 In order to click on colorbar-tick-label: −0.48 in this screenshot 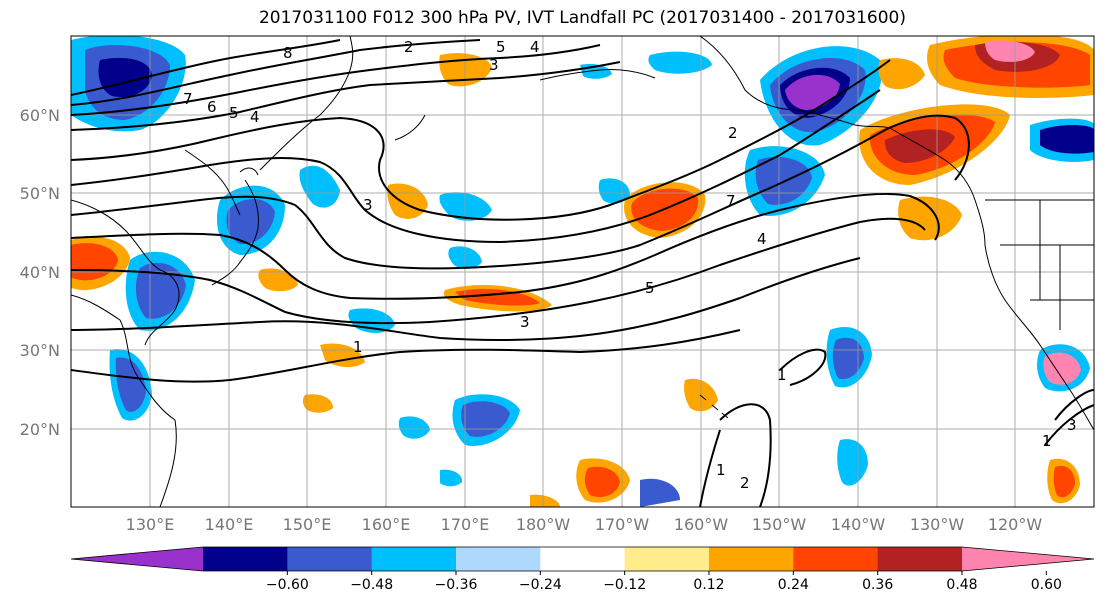, I will do `click(371, 585)`.